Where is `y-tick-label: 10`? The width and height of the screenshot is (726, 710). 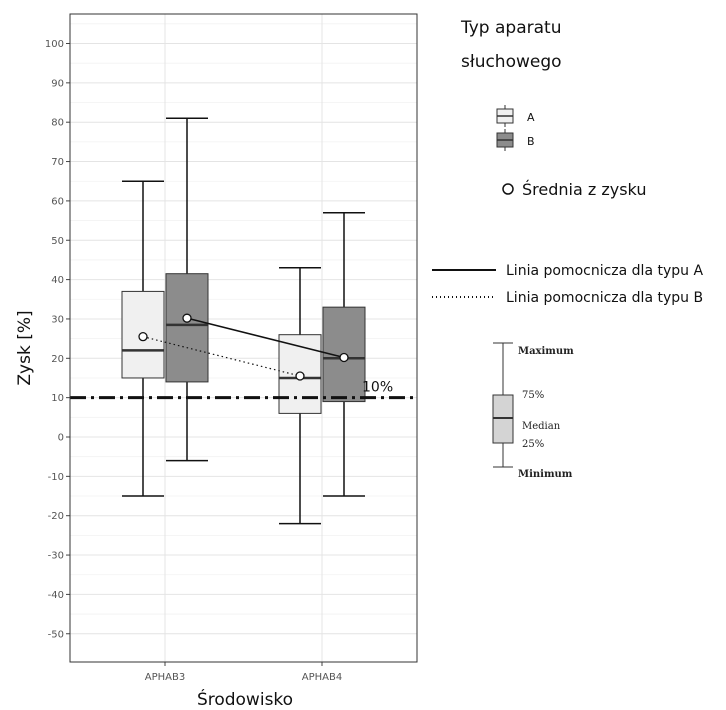
y-tick-label: 10 is located at coordinates (57, 398).